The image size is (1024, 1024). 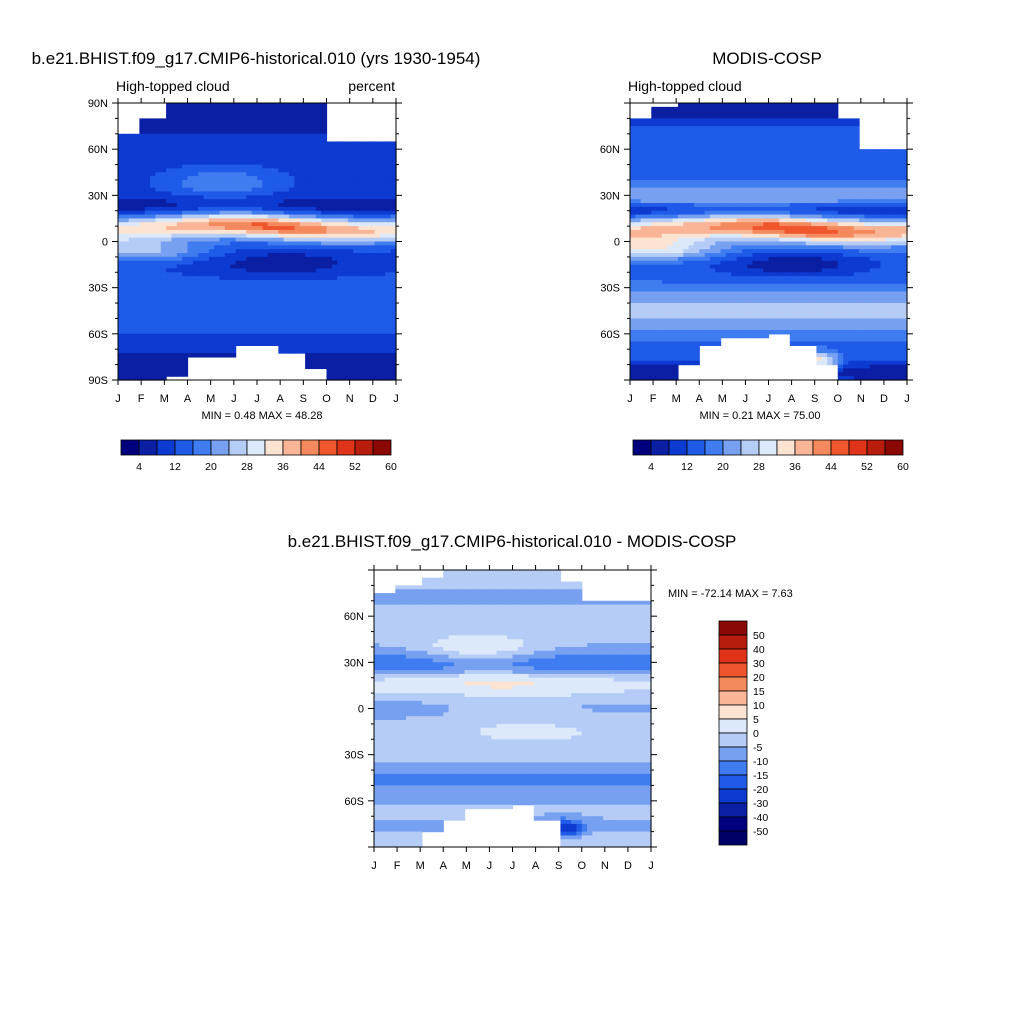 What do you see at coordinates (371, 86) in the screenshot?
I see `panel-model-subtitle-right: percent` at bounding box center [371, 86].